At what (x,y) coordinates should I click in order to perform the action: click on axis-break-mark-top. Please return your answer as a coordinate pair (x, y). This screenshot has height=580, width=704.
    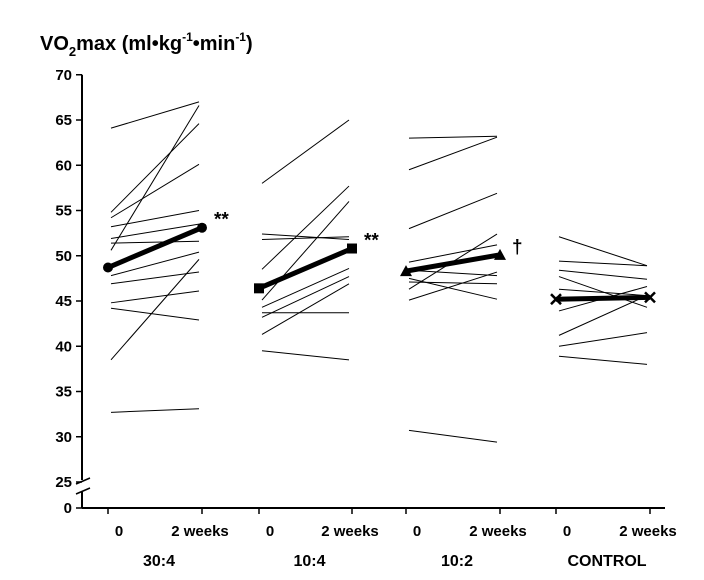
    Looking at the image, I should click on (83, 481).